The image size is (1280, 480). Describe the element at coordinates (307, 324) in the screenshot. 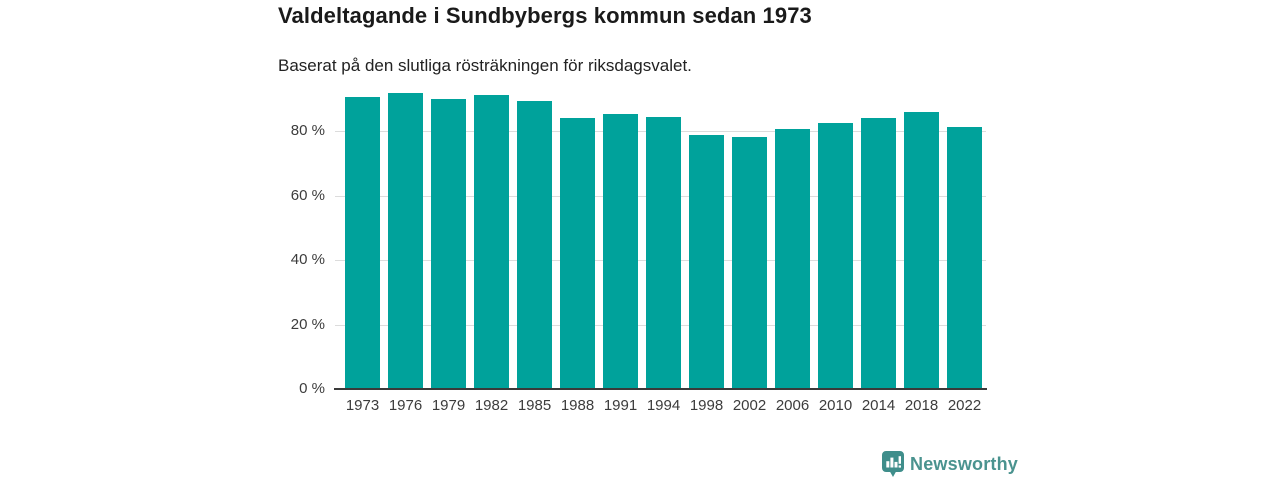

I see `y-tick-label-20: 20 %` at that location.